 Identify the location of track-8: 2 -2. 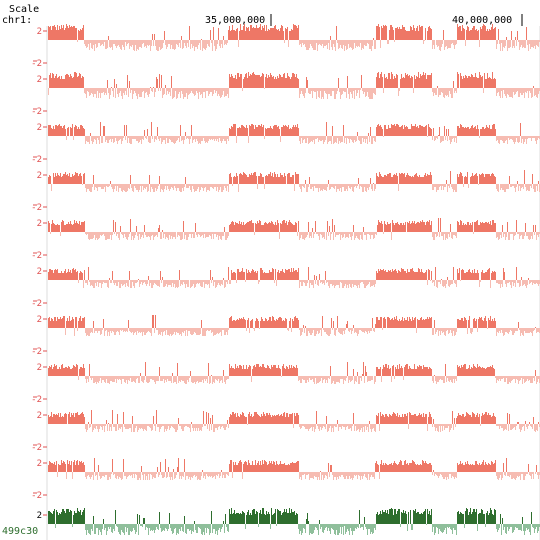
(285, 383).